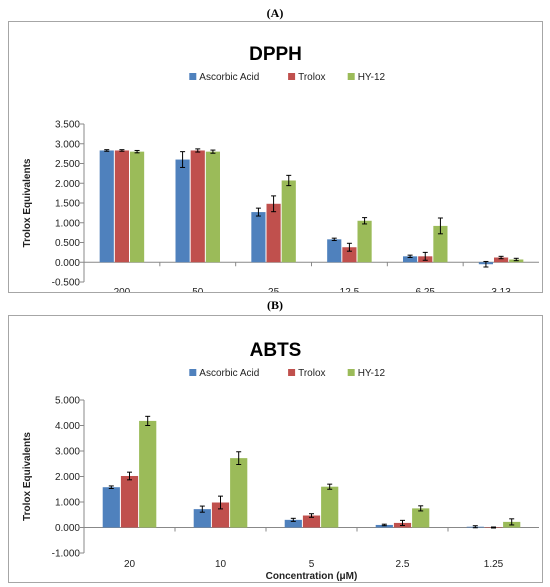 The height and width of the screenshot is (587, 550). Describe the element at coordinates (67, 426) in the screenshot. I see `y-tick-label: 4.000` at that location.